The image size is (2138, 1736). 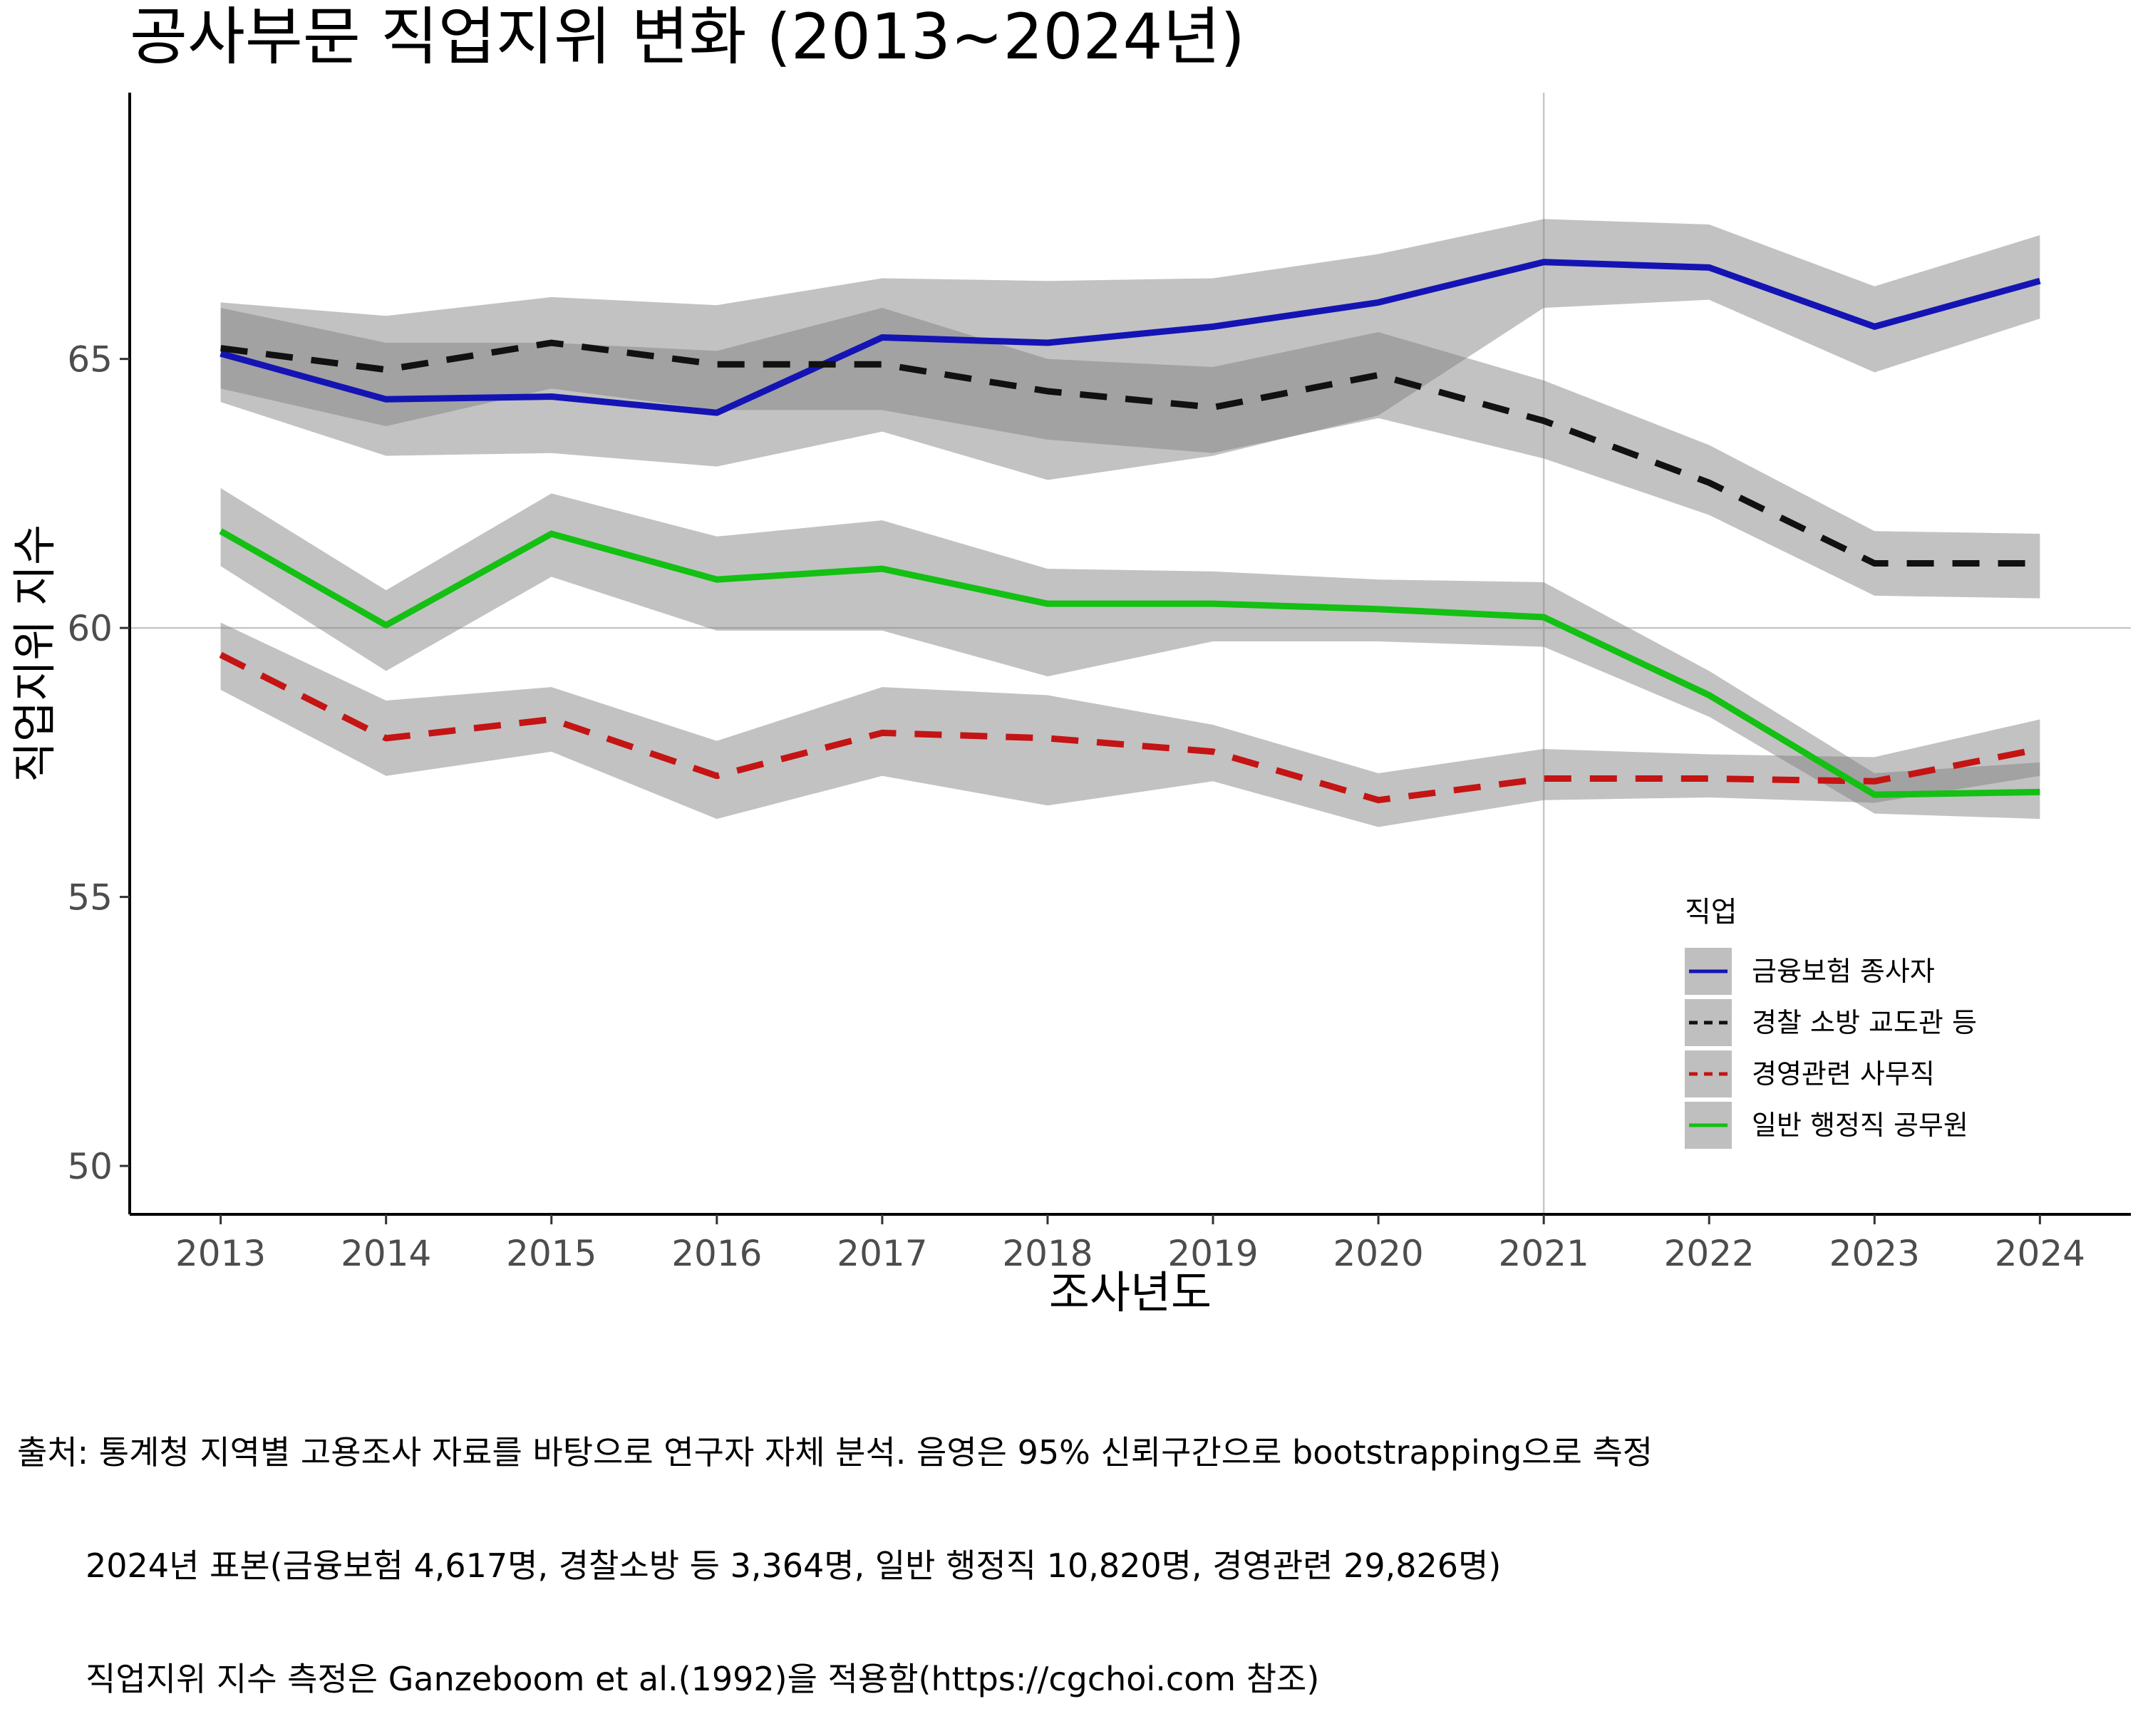 I want to click on x-tick-label: 2014, so click(x=386, y=1253).